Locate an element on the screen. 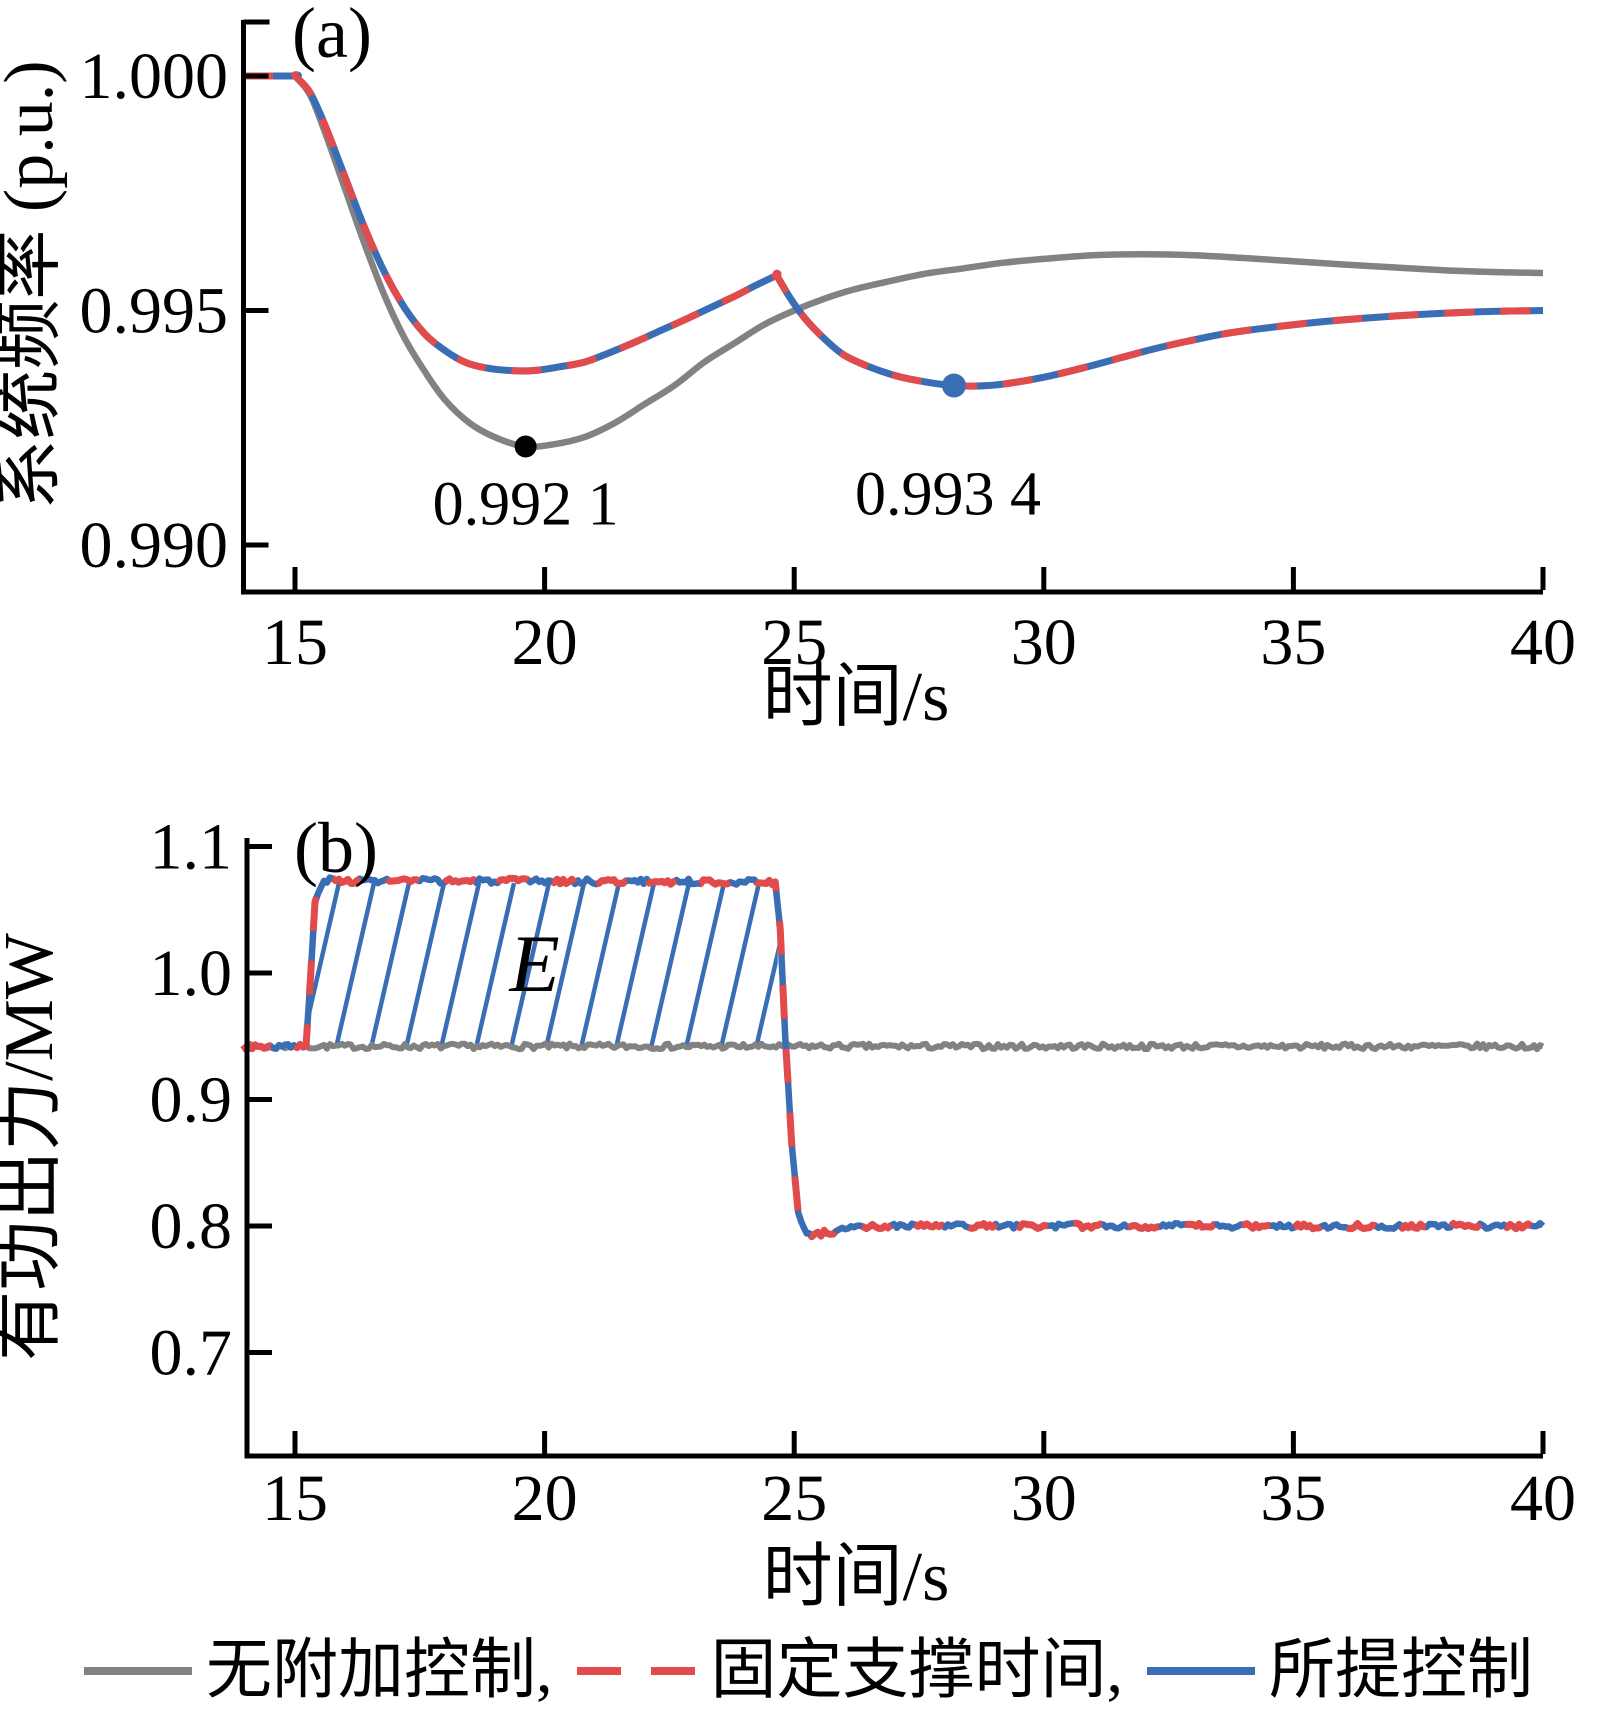 This screenshot has height=1713, width=1615. y-tick-label: 1.000 is located at coordinates (154, 76).